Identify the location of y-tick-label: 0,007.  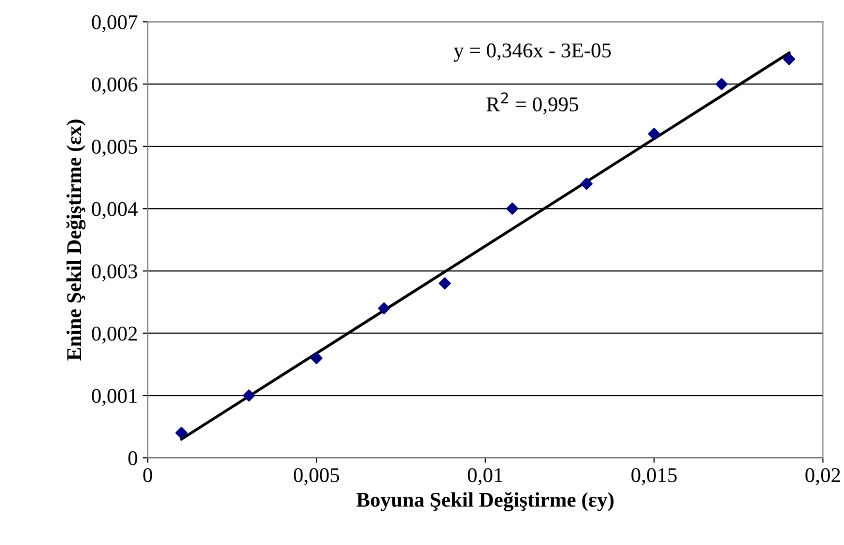
(115, 23).